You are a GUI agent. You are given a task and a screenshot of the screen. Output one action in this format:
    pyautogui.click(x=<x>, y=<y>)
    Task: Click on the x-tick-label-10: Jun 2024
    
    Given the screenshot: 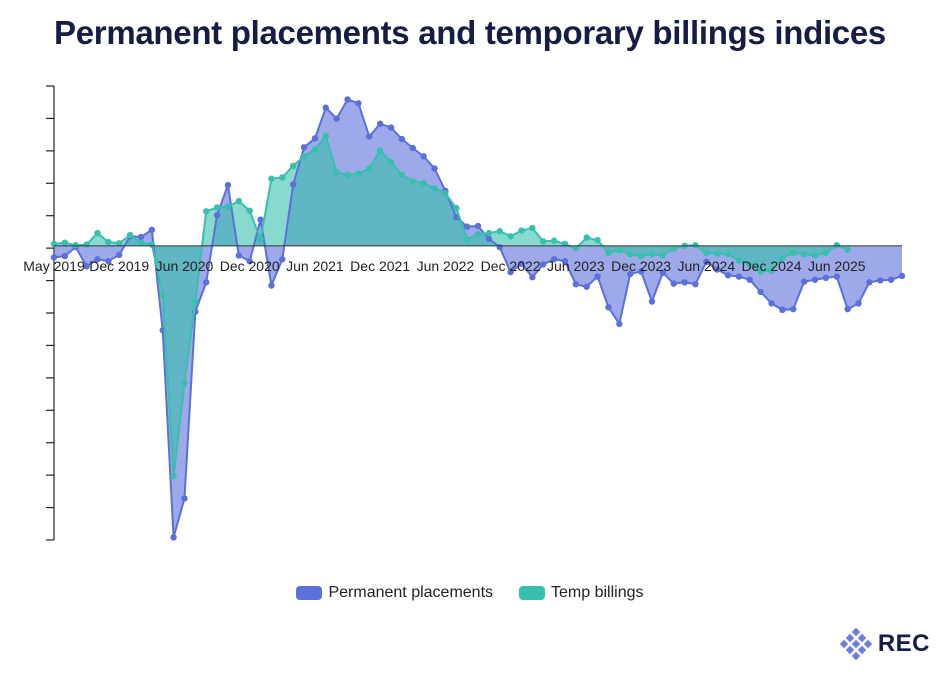 What is the action you would take?
    pyautogui.click(x=707, y=266)
    